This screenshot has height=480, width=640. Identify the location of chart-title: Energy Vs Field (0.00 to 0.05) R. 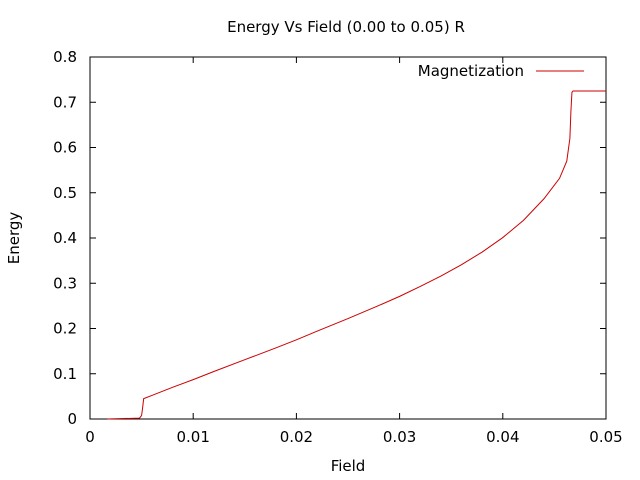
(346, 27).